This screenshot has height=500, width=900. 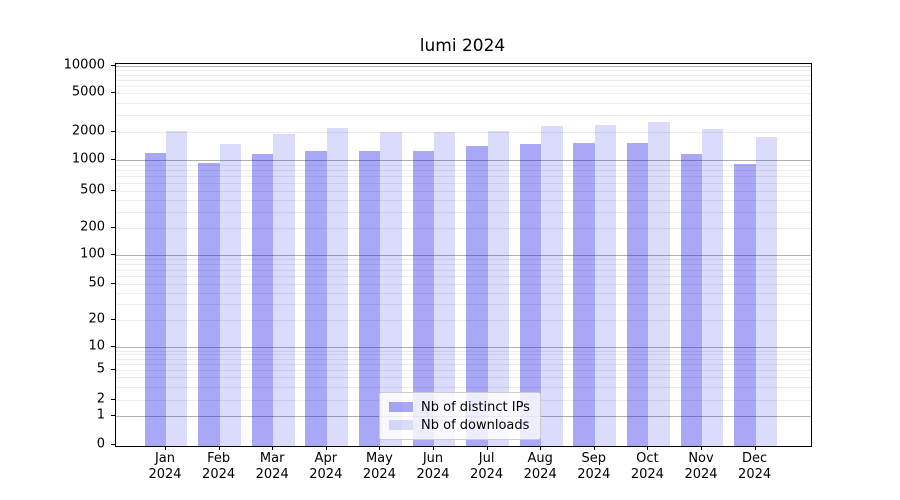 I want to click on bar-distinct-ips-sep, so click(x=584, y=294).